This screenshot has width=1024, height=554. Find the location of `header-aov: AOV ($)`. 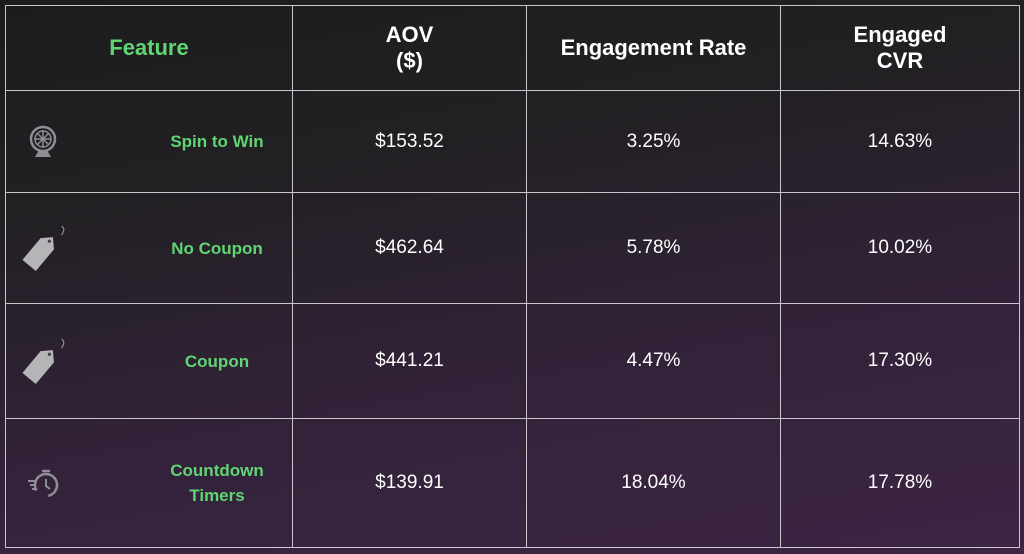

header-aov: AOV ($) is located at coordinates (409, 48).